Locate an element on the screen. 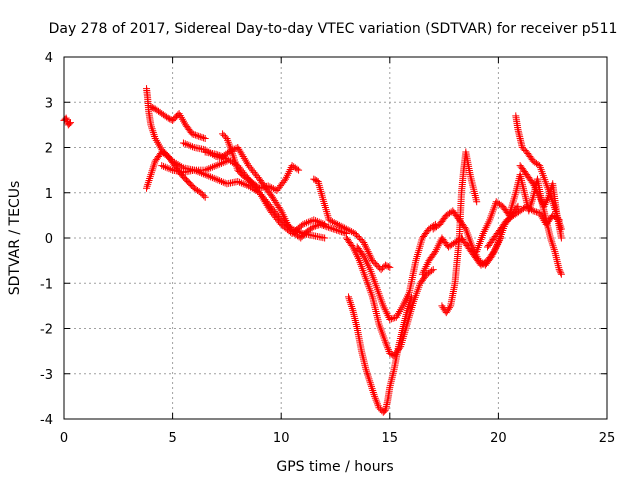  y-tick-label: 2 is located at coordinates (49, 149).